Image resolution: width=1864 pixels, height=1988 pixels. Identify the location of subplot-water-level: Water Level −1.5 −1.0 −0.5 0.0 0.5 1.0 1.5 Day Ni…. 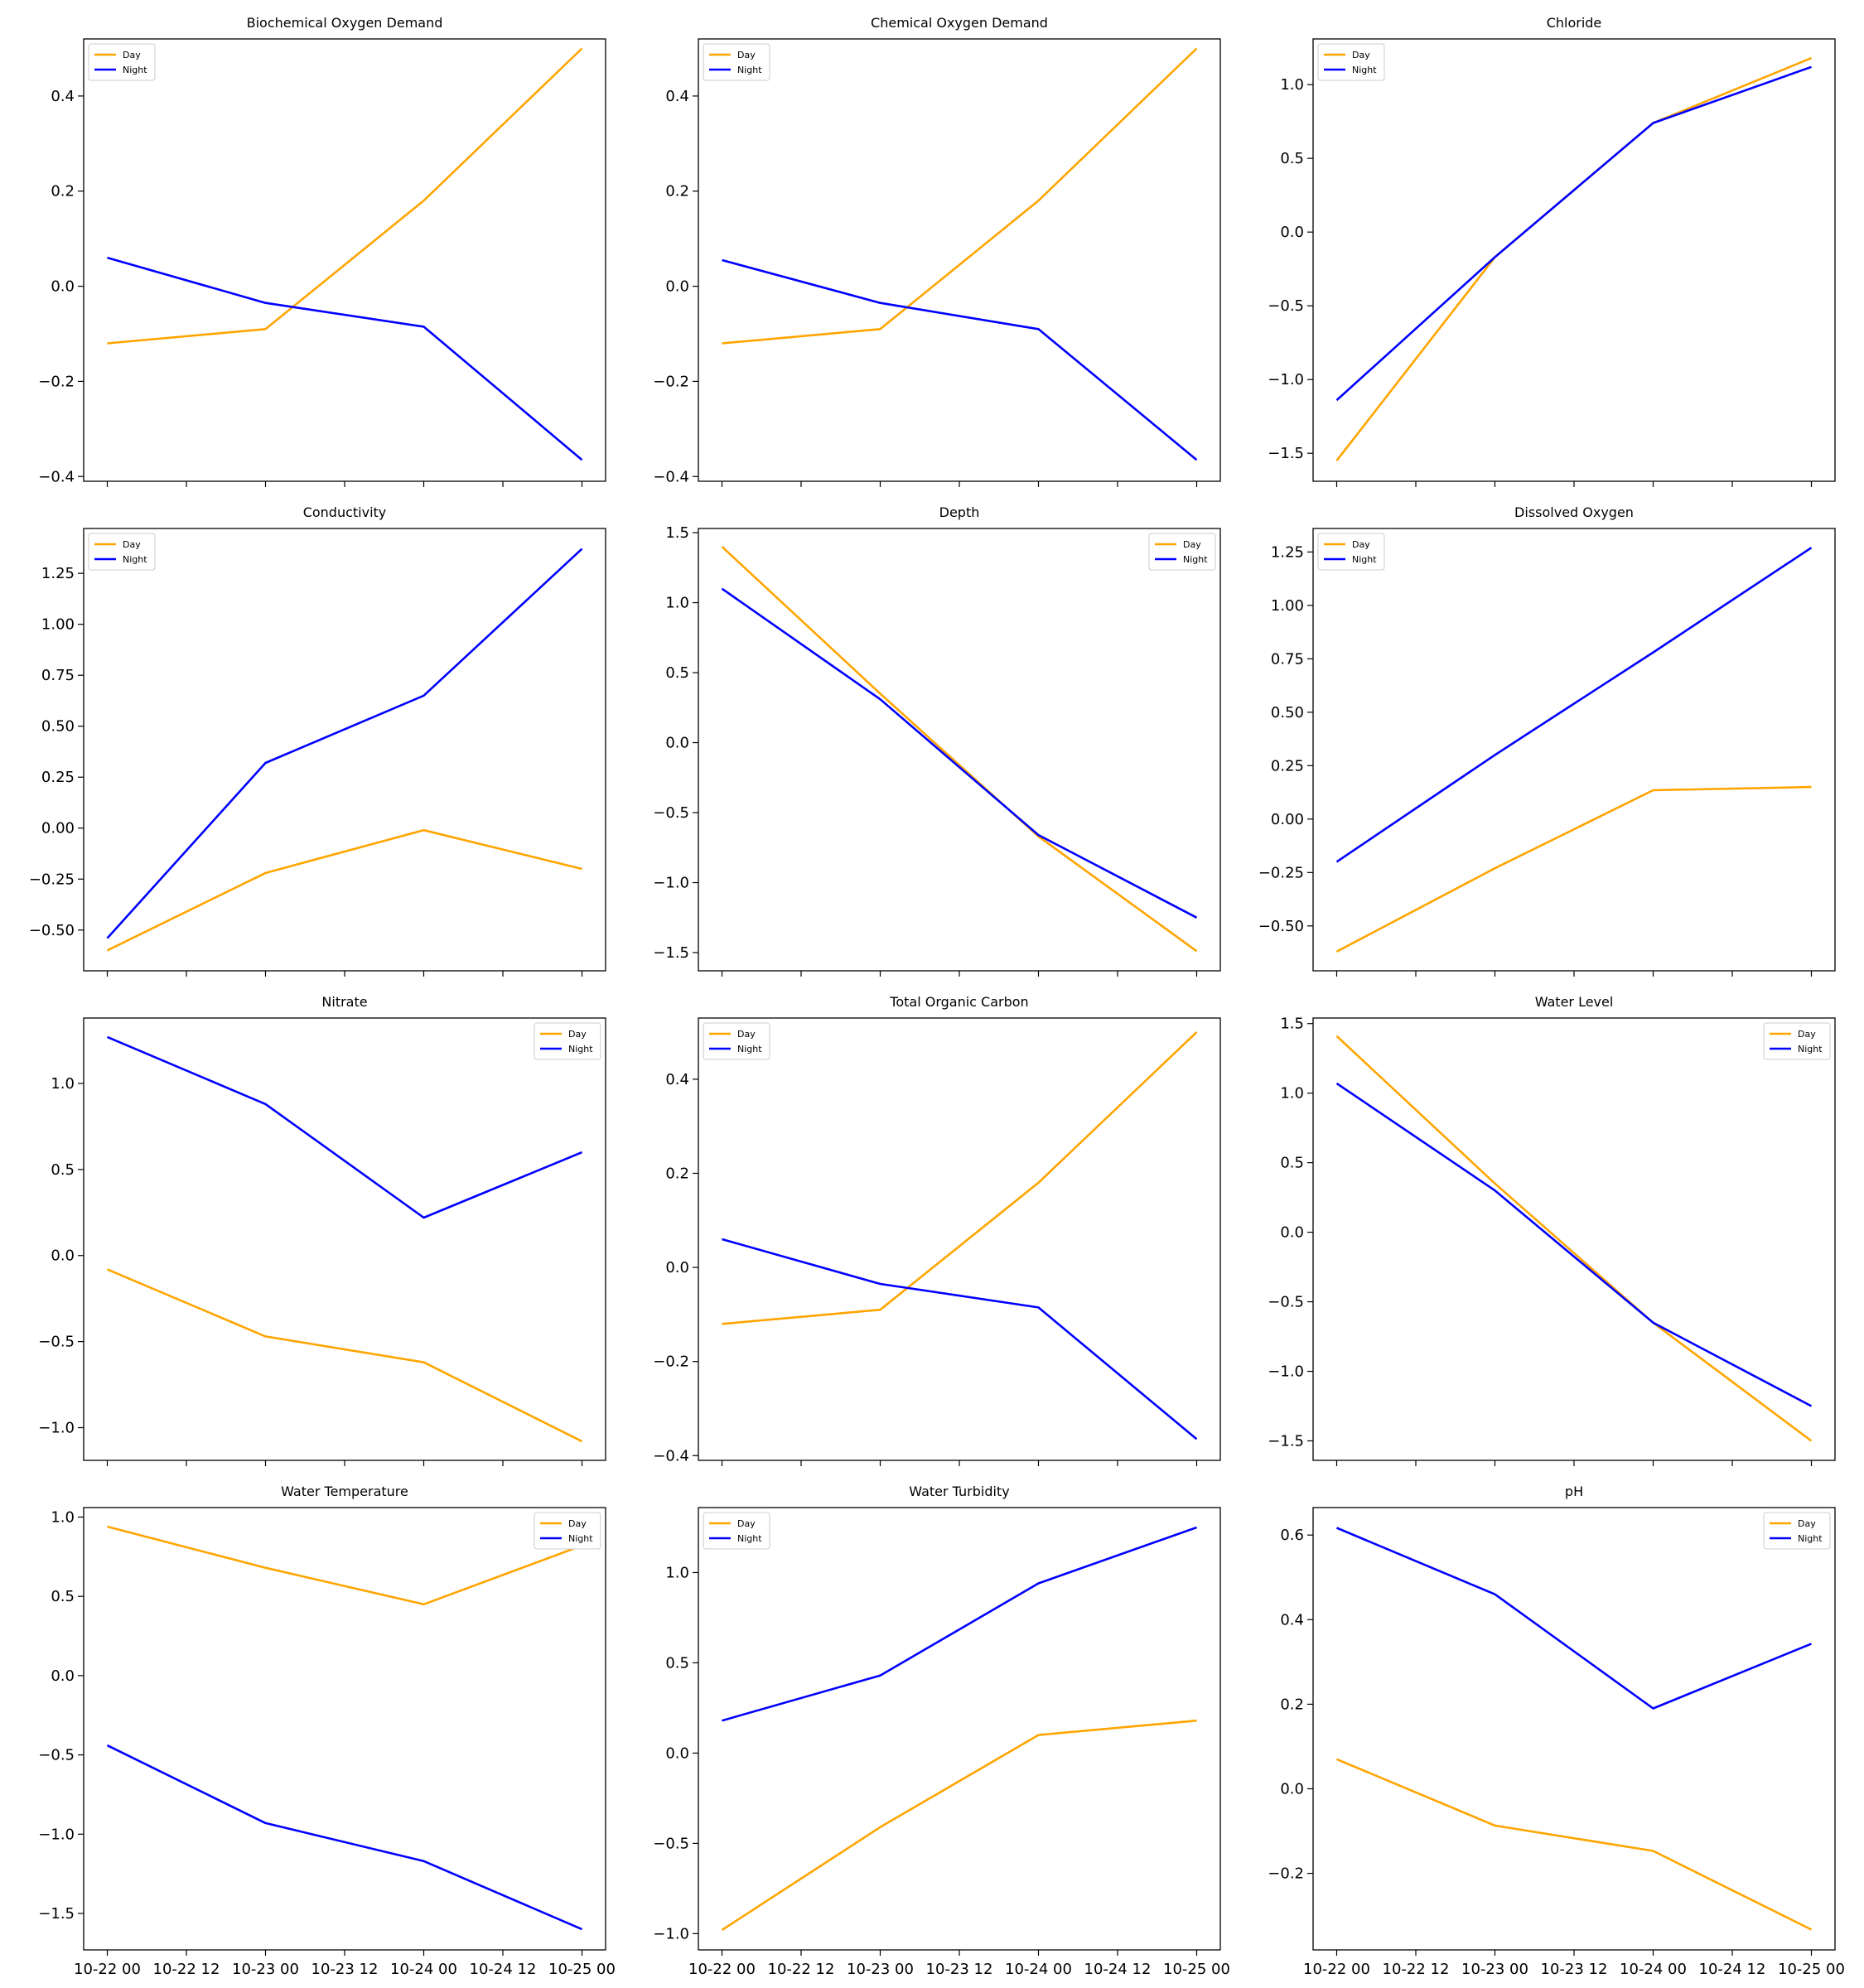
(1552, 1230).